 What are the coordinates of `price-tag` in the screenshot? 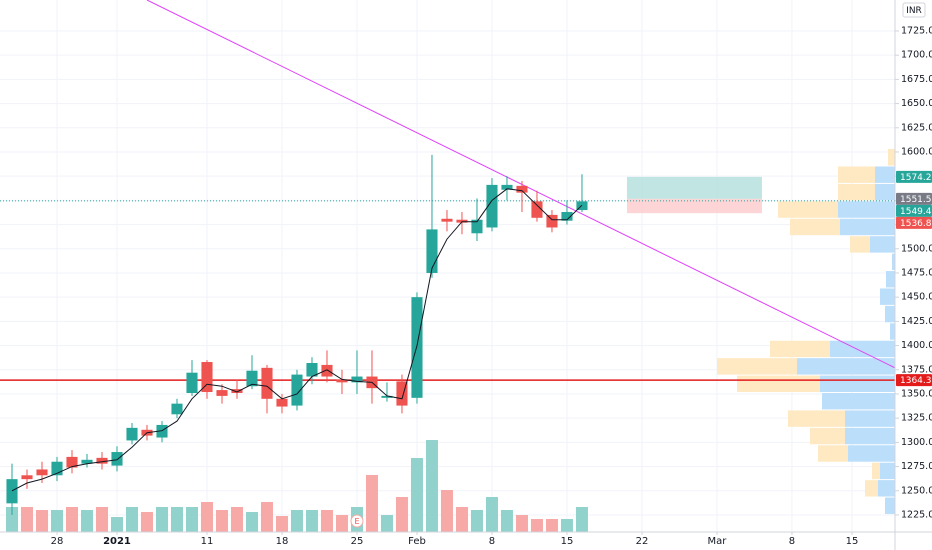 It's located at (914, 380).